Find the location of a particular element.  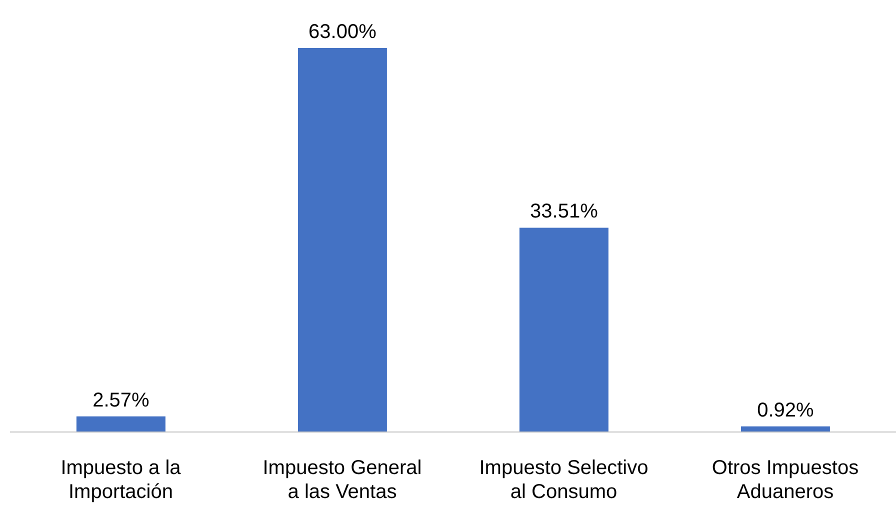

x-tick-label: Otros Impuestos Aduaneros is located at coordinates (785, 480).